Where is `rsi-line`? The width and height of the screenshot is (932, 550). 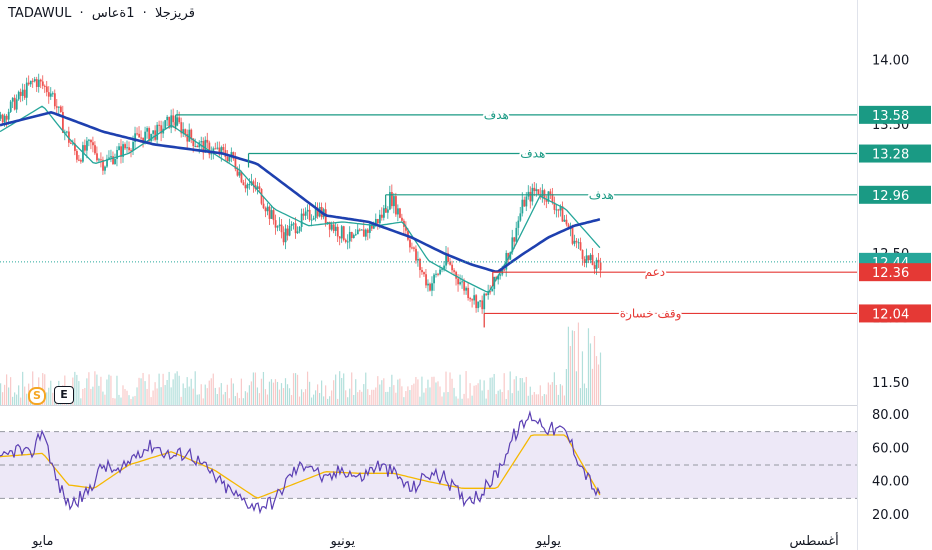
rsi-line is located at coordinates (300, 462).